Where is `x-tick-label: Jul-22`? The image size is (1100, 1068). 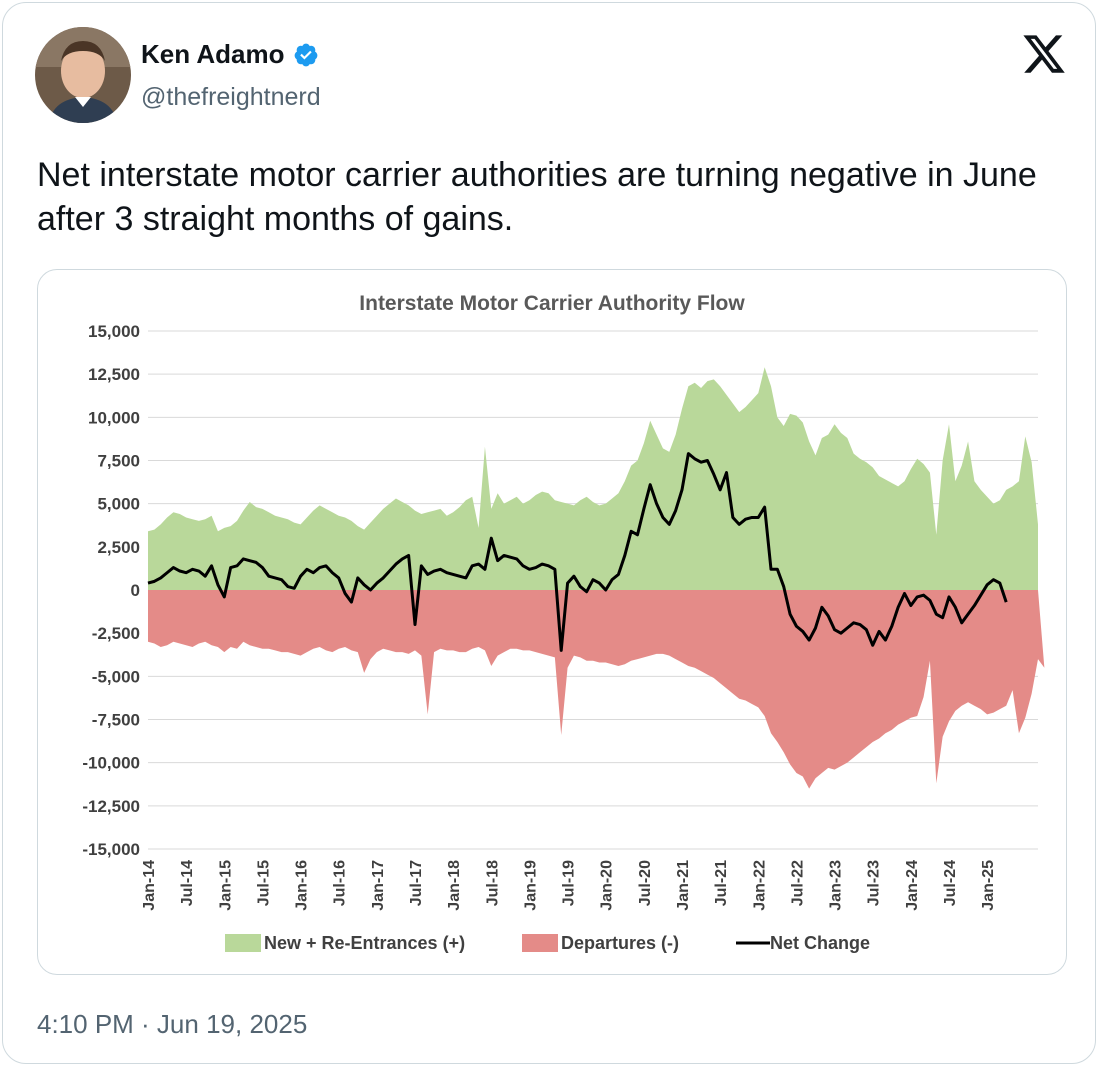
x-tick-label: Jul-22 is located at coordinates (797, 883).